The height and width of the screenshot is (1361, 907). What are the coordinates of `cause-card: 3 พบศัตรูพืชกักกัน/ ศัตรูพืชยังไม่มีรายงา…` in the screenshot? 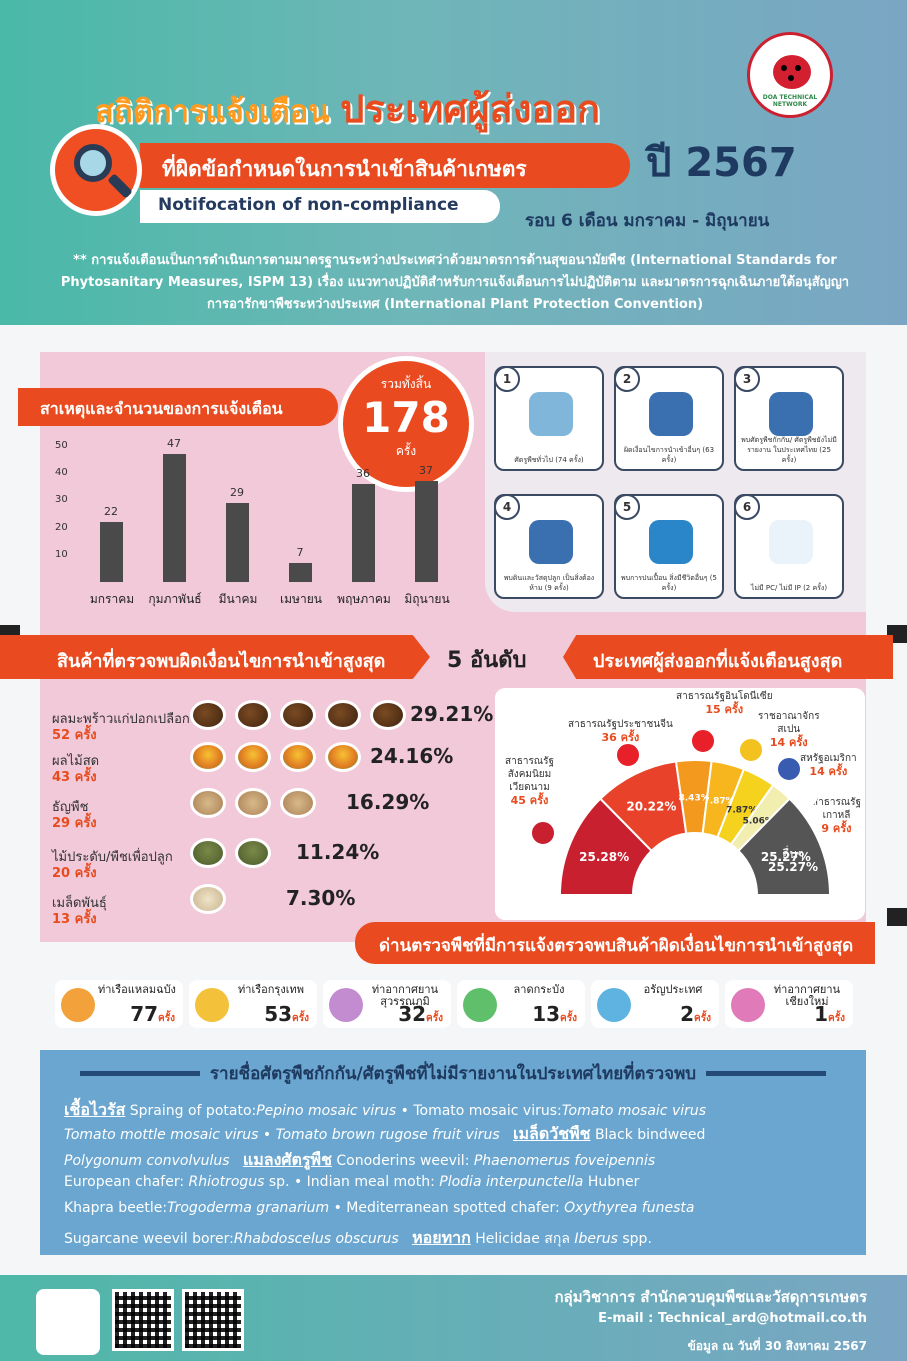 It's located at (789, 418).